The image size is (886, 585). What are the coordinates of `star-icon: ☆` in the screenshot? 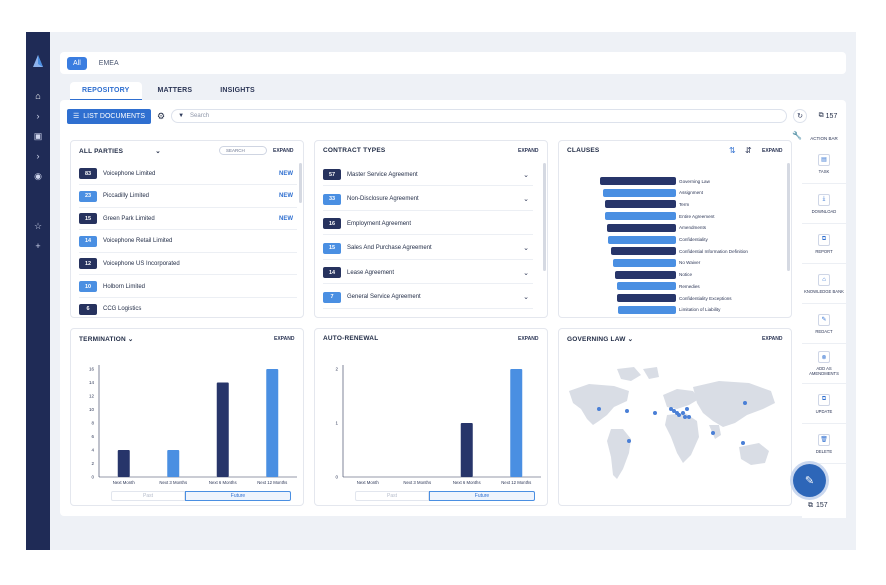 It's located at (38, 225).